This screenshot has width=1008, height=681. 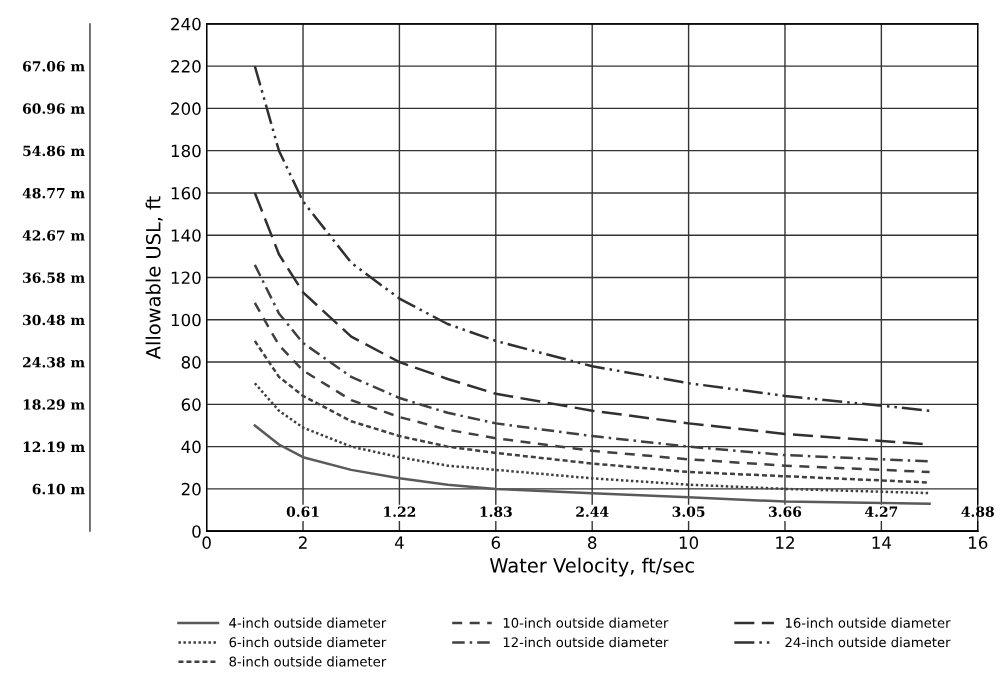 I want to click on x2-tick-label: 3.05, so click(x=688, y=511).